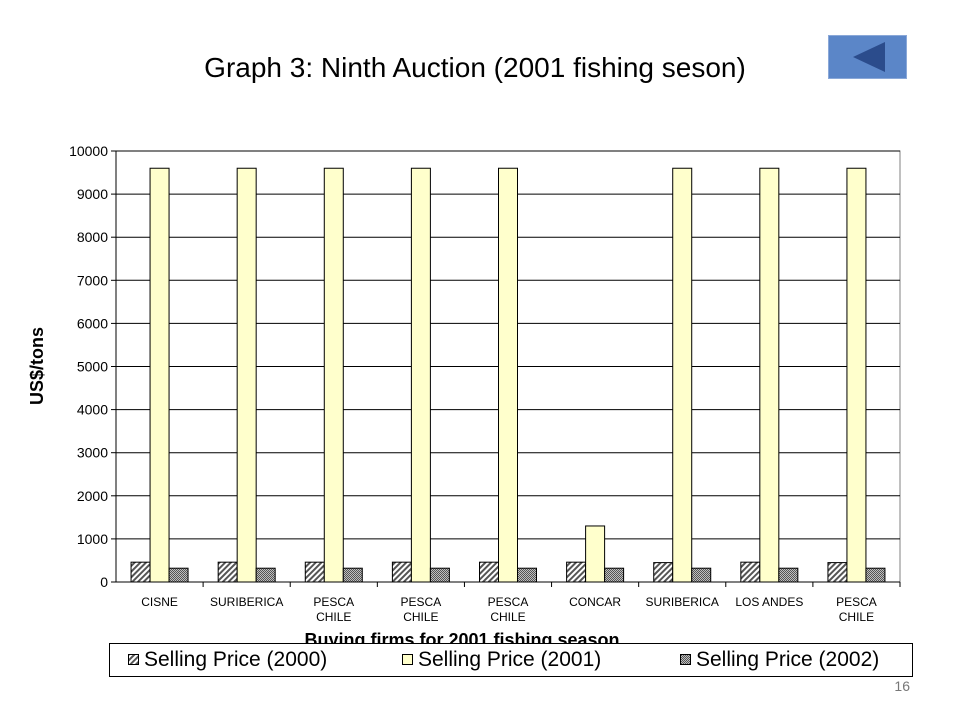 The image size is (960, 720). What do you see at coordinates (92, 410) in the screenshot?
I see `y-tick-label: 4000` at bounding box center [92, 410].